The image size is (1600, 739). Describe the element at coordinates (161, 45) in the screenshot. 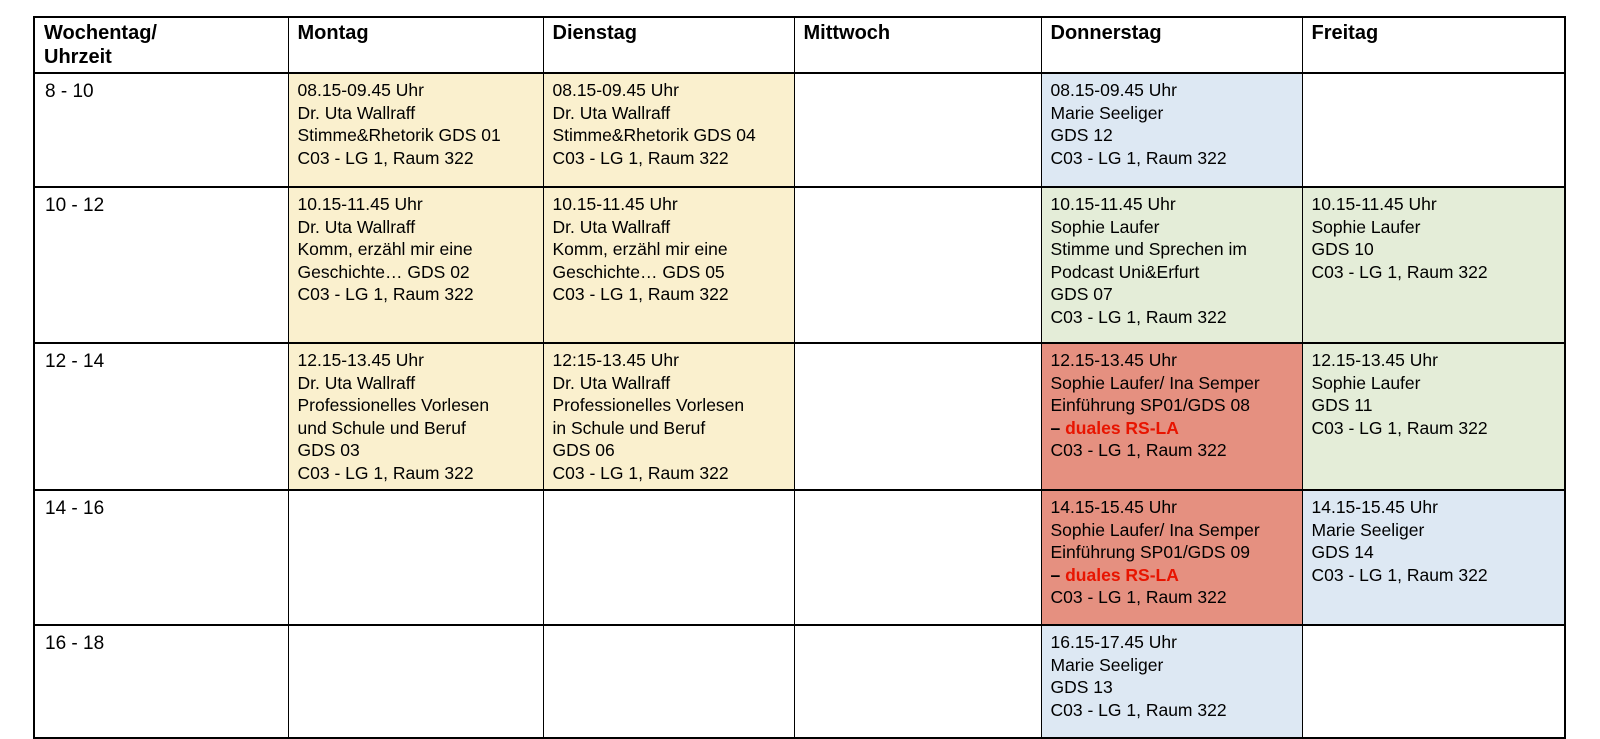

I see `column-header-time: Wochentag/ Uhrzeit` at that location.